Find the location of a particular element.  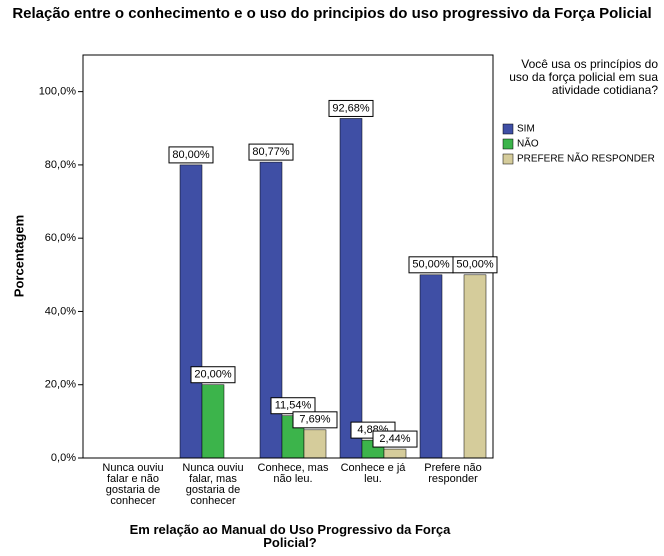

value-label: 80,77% is located at coordinates (271, 152).